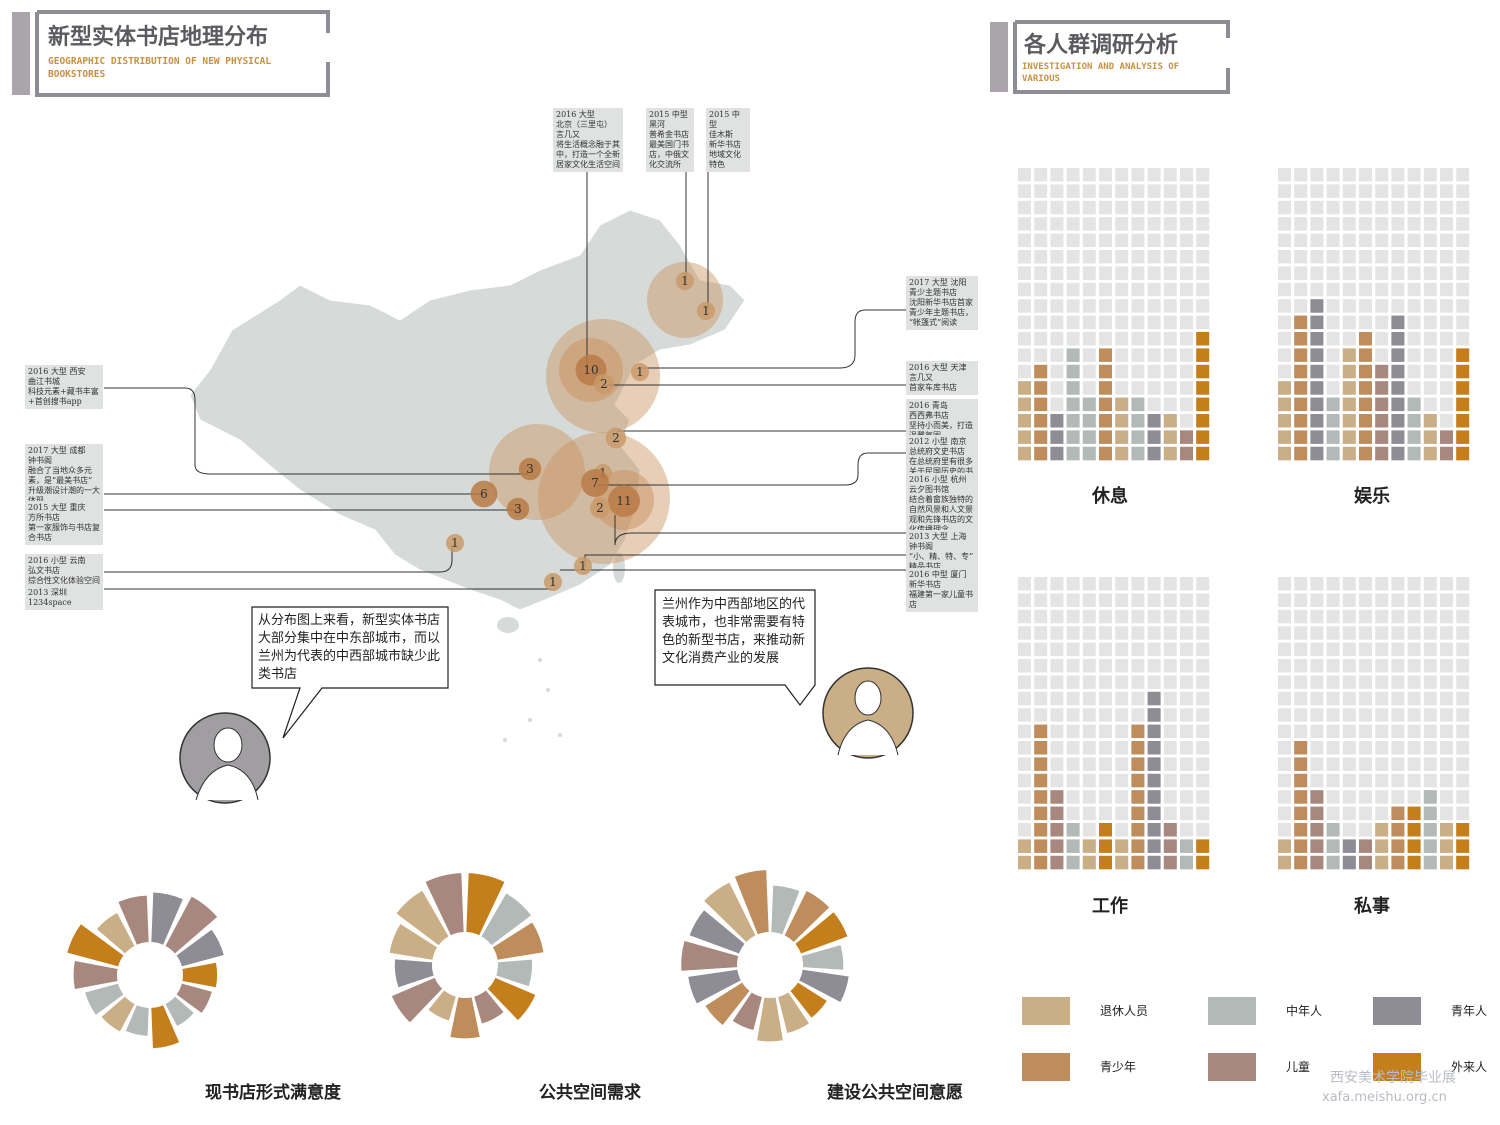  Describe the element at coordinates (706, 311) in the screenshot. I see `bubble-label: 1` at that location.